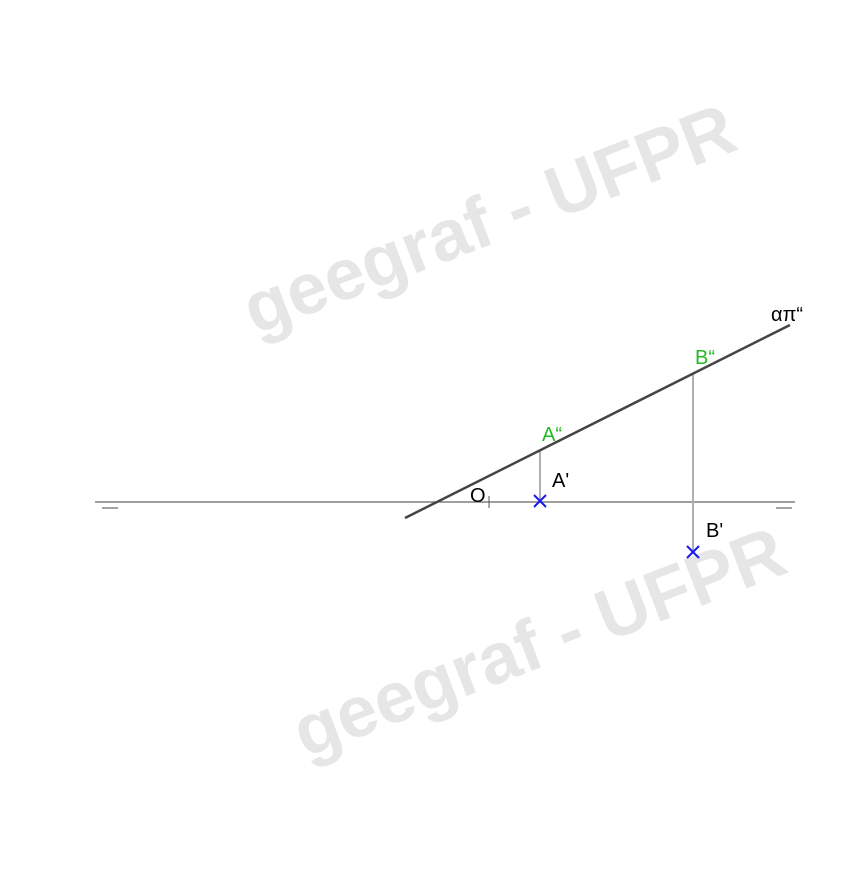 This screenshot has height=890, width=866. What do you see at coordinates (597, 421) in the screenshot?
I see `plane-frontal-trace` at bounding box center [597, 421].